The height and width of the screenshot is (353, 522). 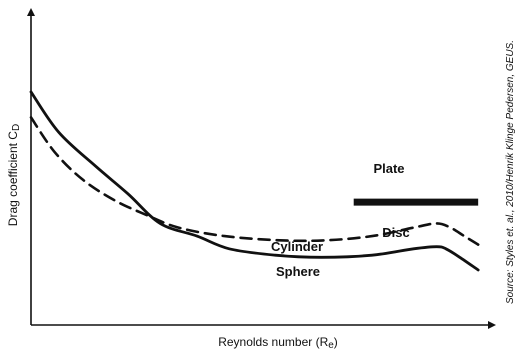 What do you see at coordinates (16, 127) in the screenshot?
I see `y-axis-label-sub: D` at bounding box center [16, 127].